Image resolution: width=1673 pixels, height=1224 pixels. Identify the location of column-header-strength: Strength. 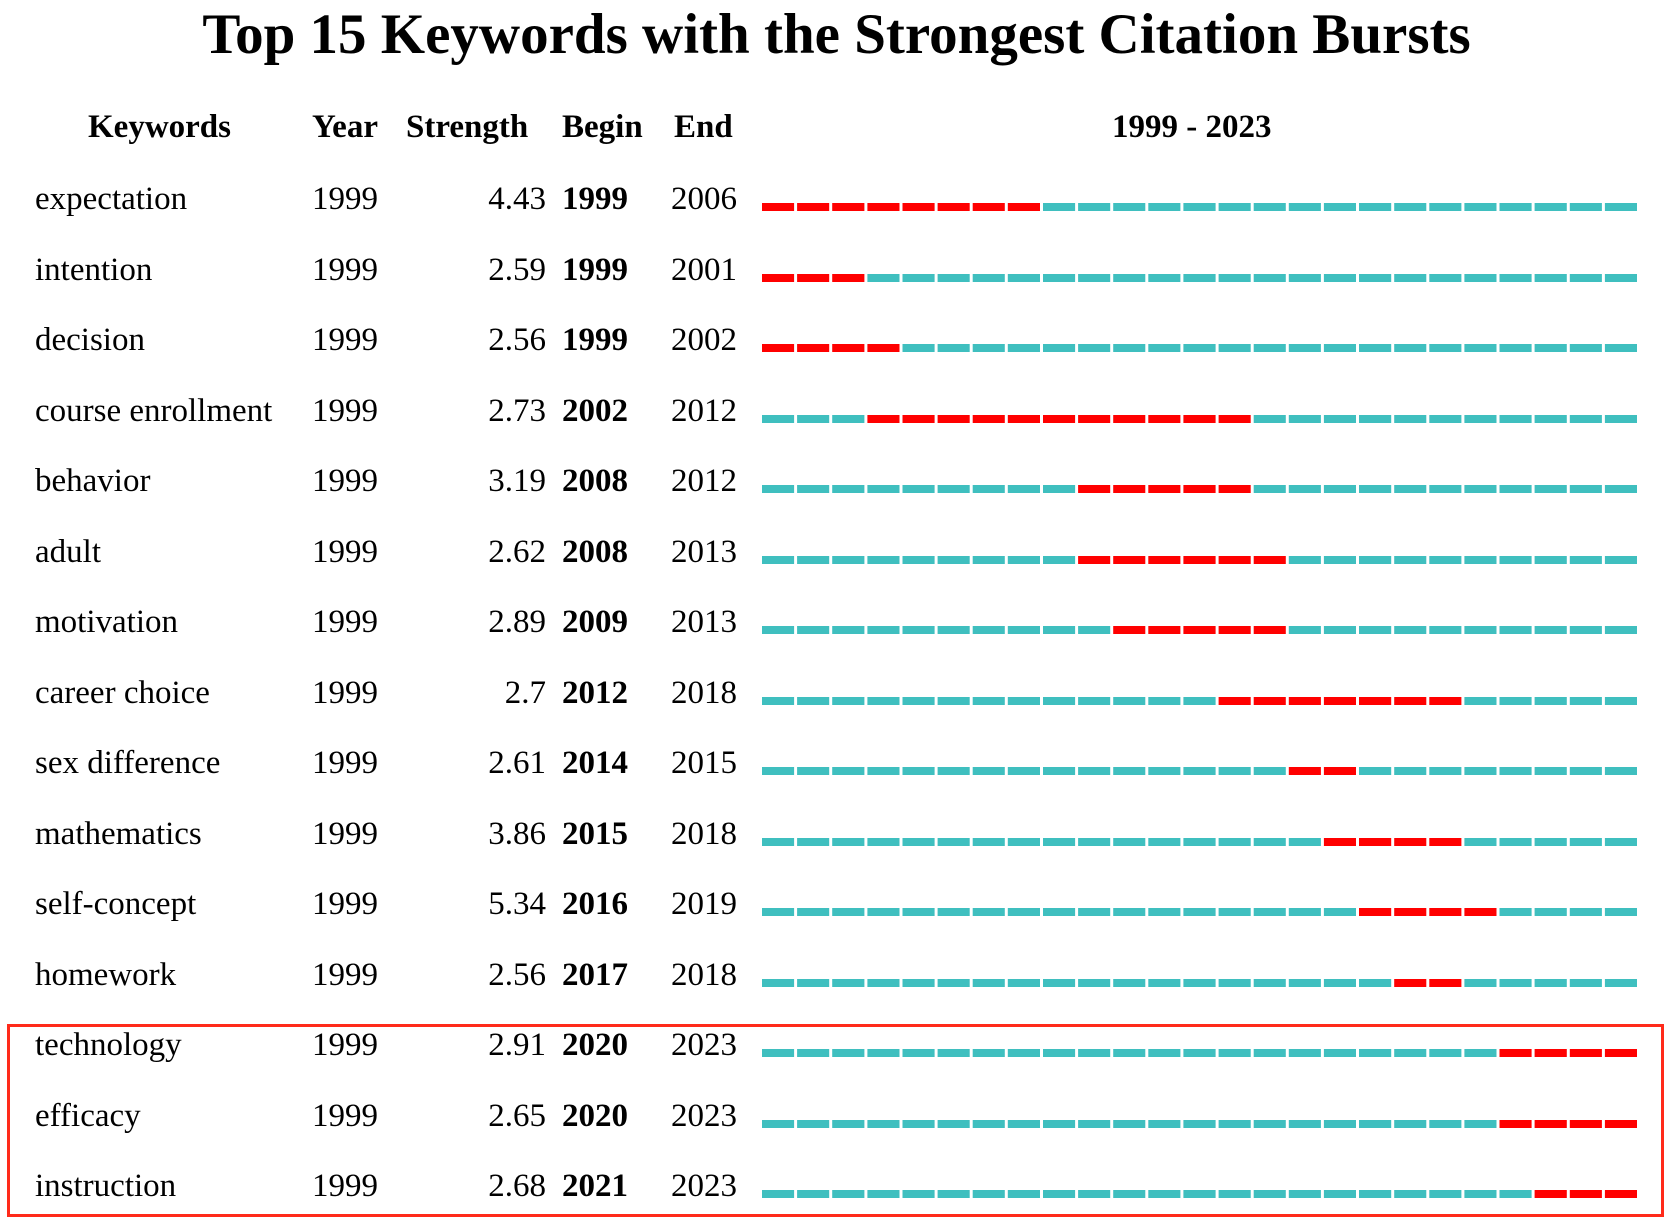
(467, 127).